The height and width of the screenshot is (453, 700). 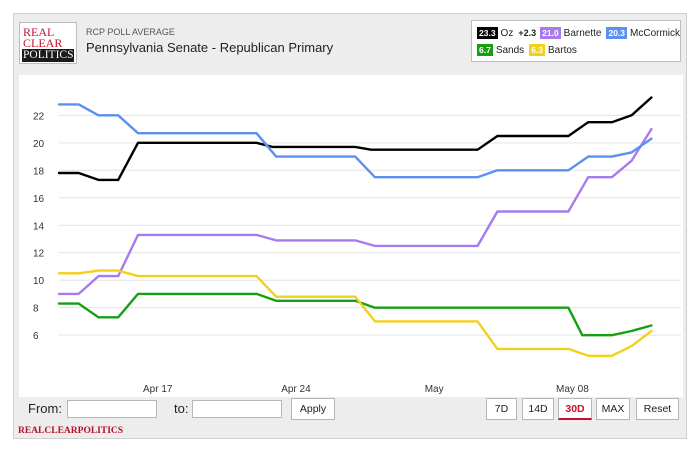 What do you see at coordinates (45, 408) in the screenshot?
I see `from-label: From:` at bounding box center [45, 408].